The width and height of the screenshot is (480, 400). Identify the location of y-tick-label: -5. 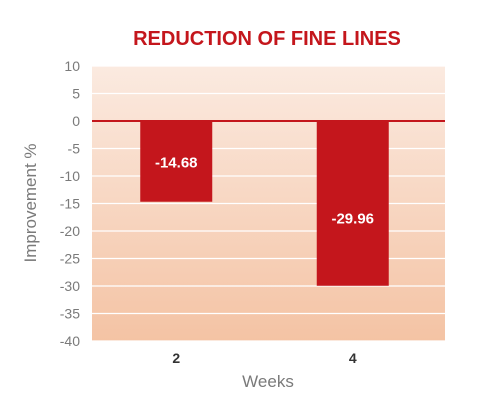
(74, 149).